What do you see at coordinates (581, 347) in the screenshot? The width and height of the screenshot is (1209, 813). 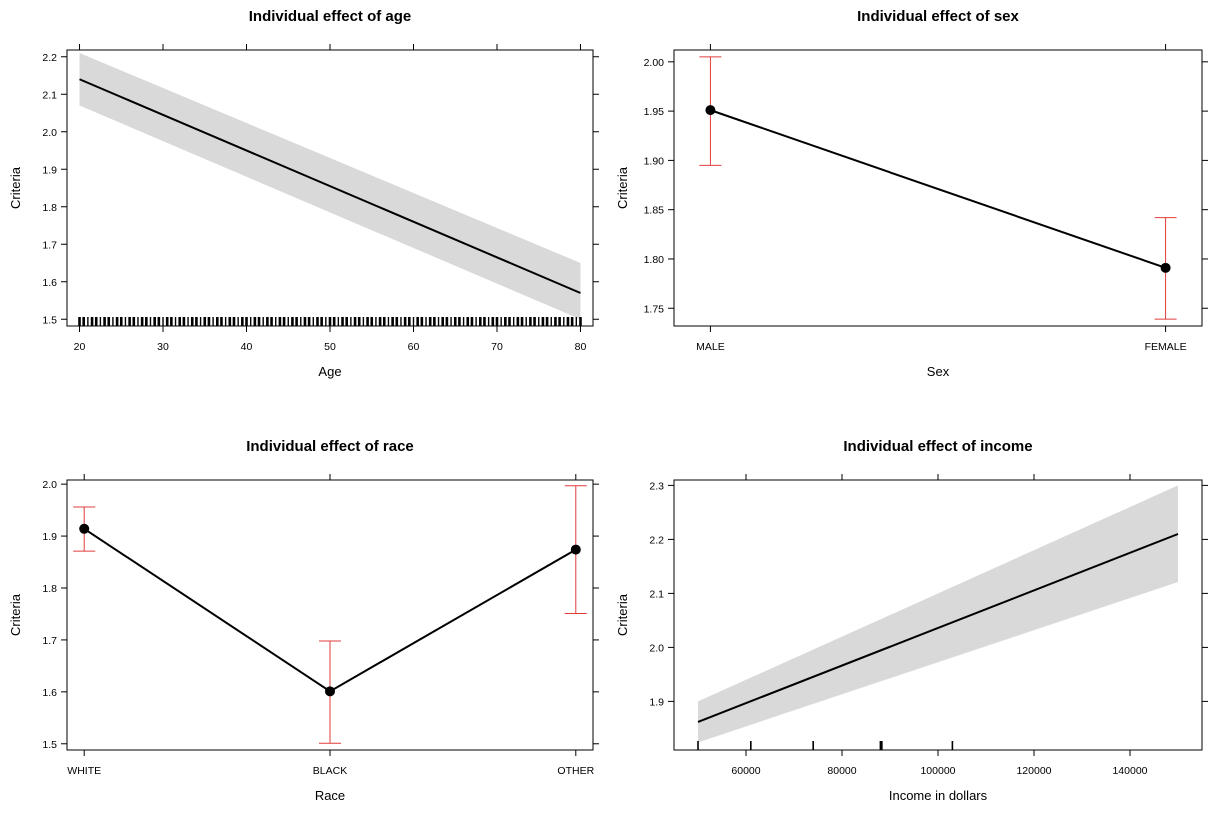 I see `x-tick-label: 80` at bounding box center [581, 347].